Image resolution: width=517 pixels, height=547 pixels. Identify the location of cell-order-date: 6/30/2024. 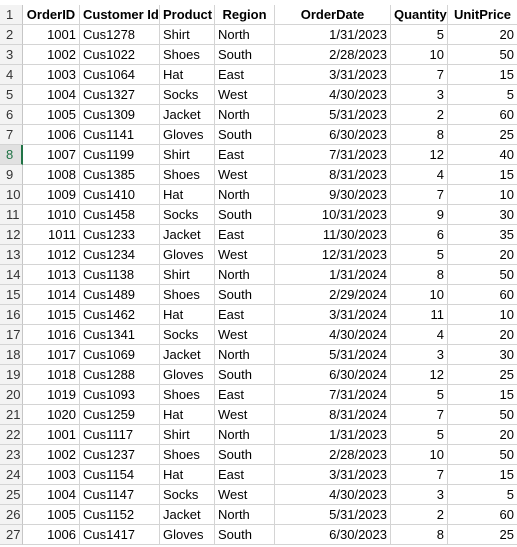
(333, 375).